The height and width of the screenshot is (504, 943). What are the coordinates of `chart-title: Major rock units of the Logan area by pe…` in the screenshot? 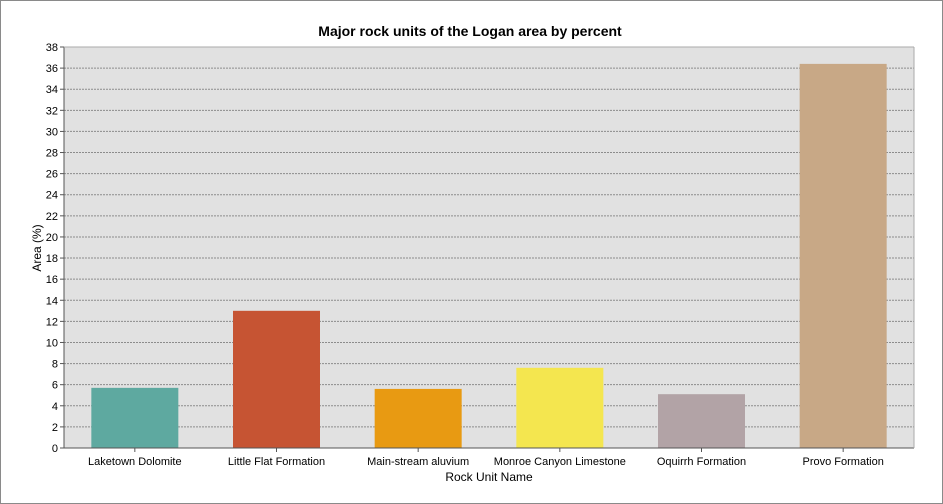 It's located at (470, 31).